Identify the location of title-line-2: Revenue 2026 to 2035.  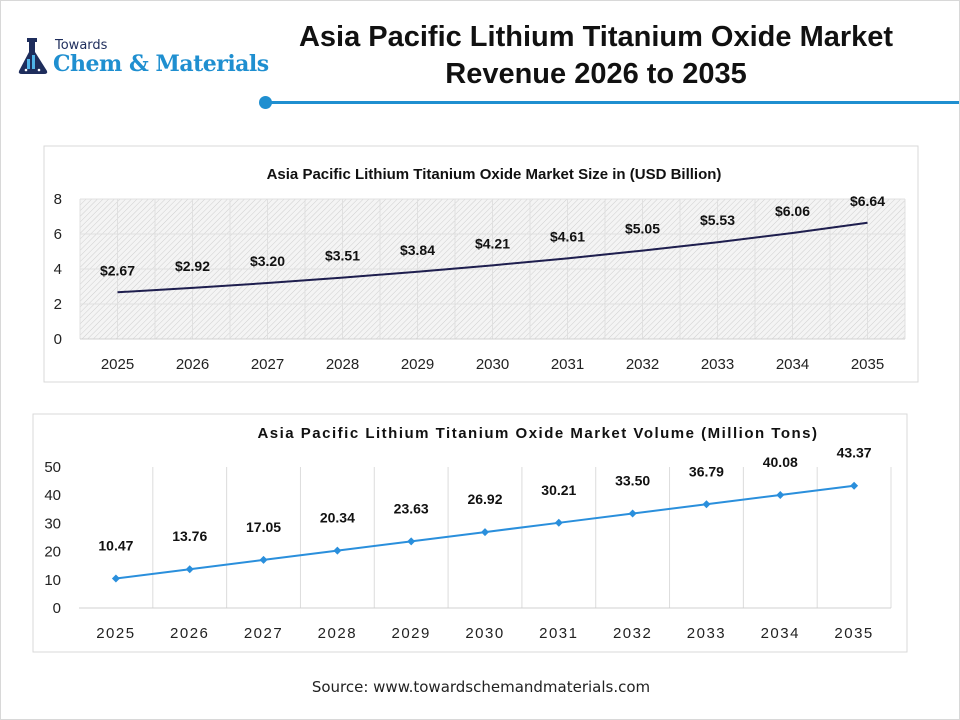
(596, 74).